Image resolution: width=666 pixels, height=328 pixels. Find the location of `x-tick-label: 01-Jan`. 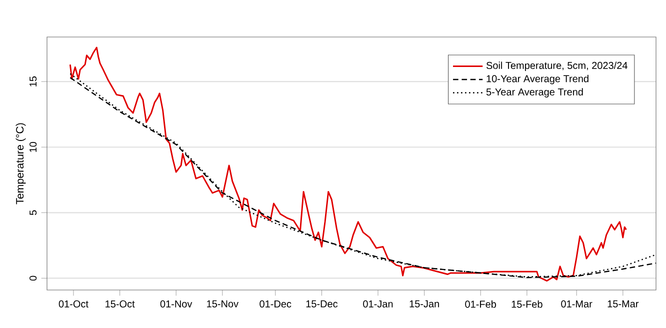

x-tick-label: 01-Jan is located at coordinates (378, 304).